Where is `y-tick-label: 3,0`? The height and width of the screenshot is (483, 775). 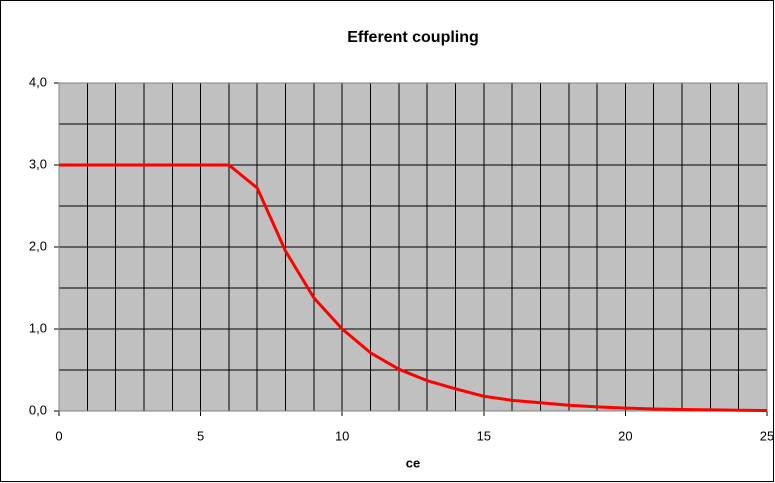 y-tick-label: 3,0 is located at coordinates (38, 163).